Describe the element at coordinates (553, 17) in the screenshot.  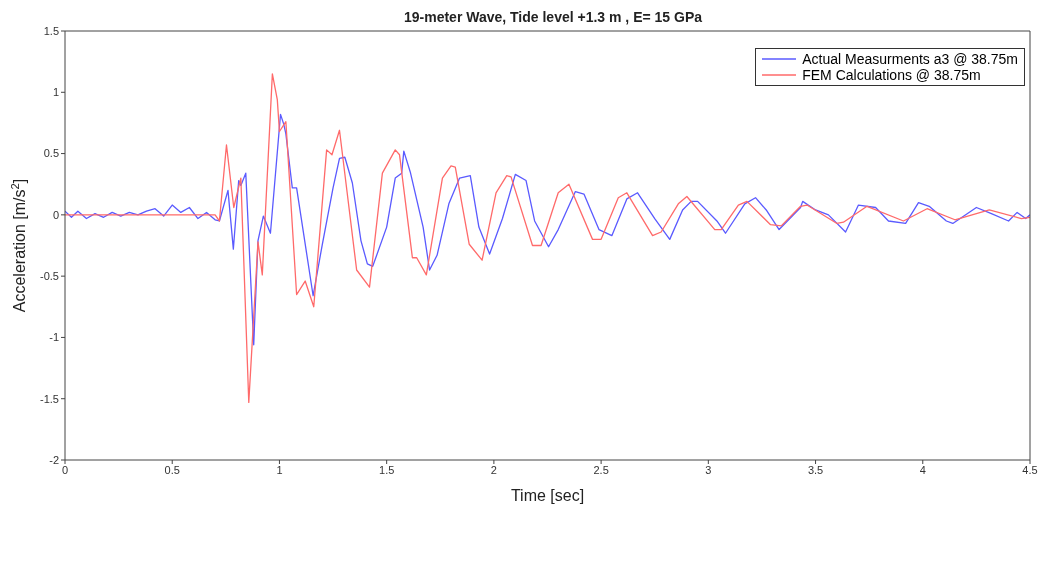
I see `chart-title: 19-meter Wave, Tide level +1.3 m , E= 15 GPa` at that location.